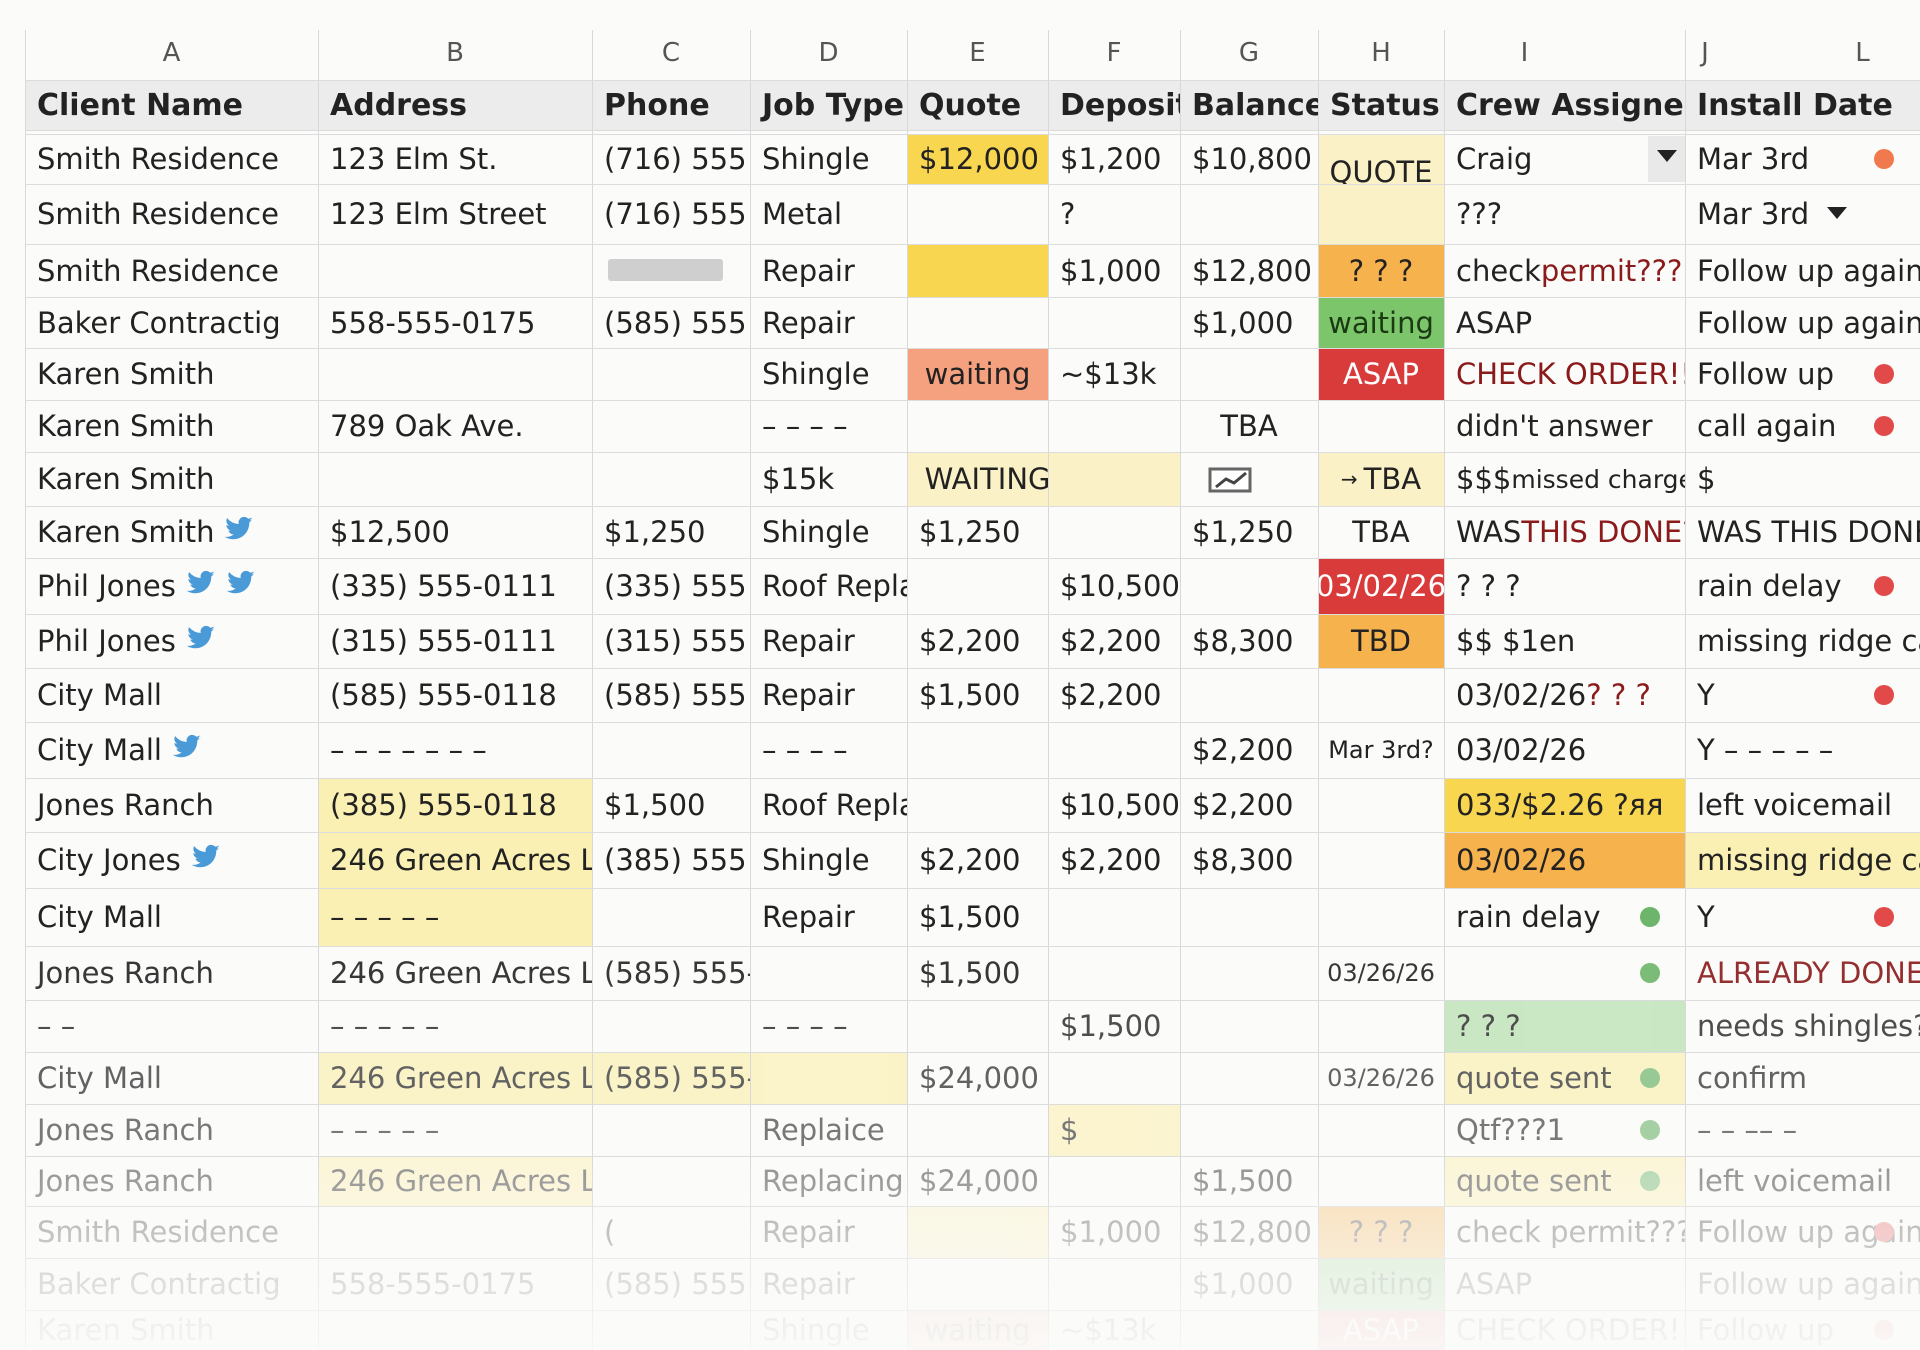  What do you see at coordinates (455, 159) in the screenshot?
I see `cell-b: 123 Elm St.` at bounding box center [455, 159].